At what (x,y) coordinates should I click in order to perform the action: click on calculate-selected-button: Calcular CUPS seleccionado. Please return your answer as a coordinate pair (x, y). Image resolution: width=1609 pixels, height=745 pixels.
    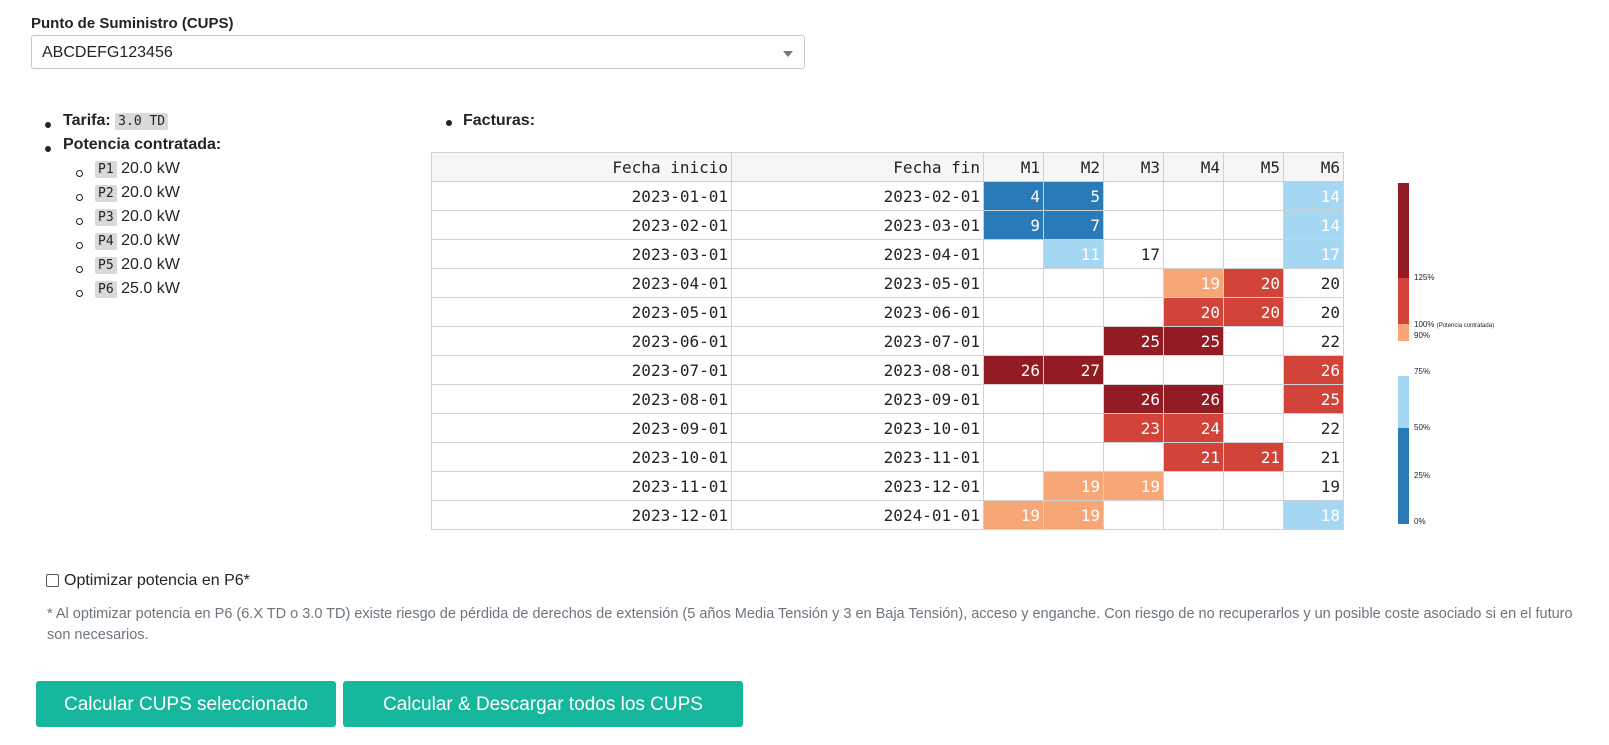
    Looking at the image, I should click on (186, 704).